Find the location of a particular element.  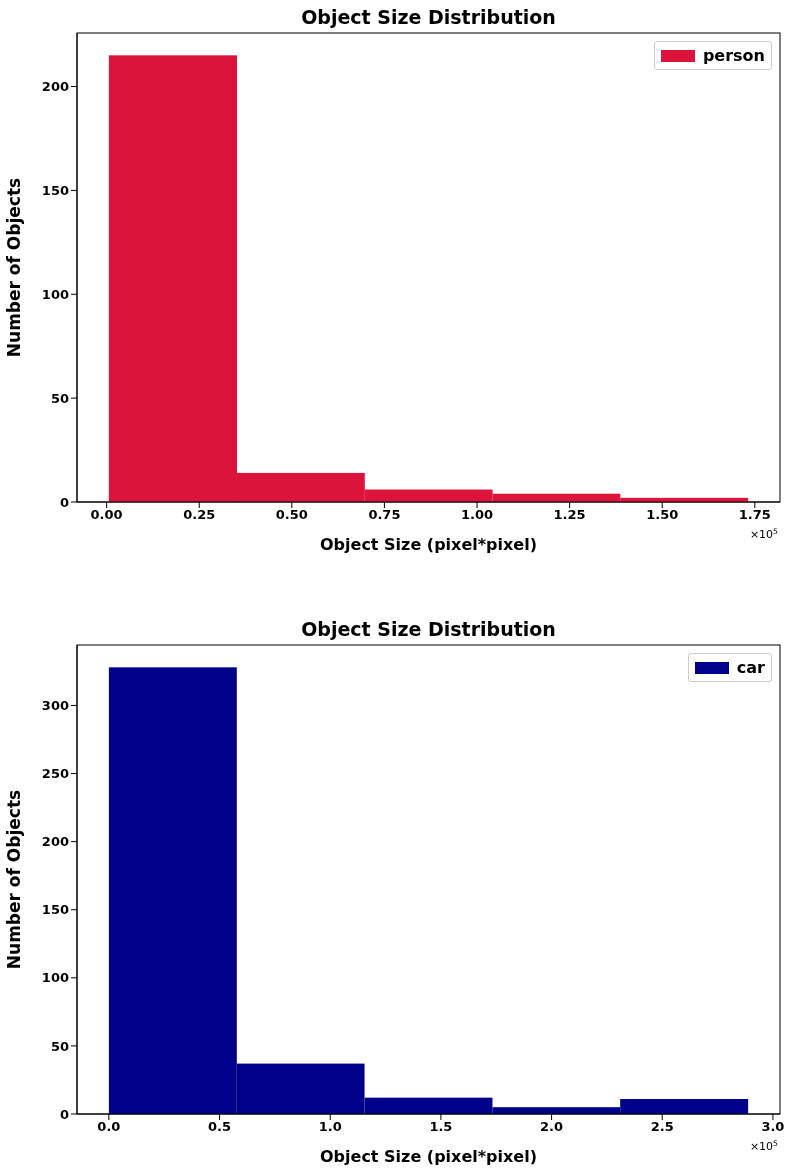

y-tick-label: 250 is located at coordinates (55, 774).